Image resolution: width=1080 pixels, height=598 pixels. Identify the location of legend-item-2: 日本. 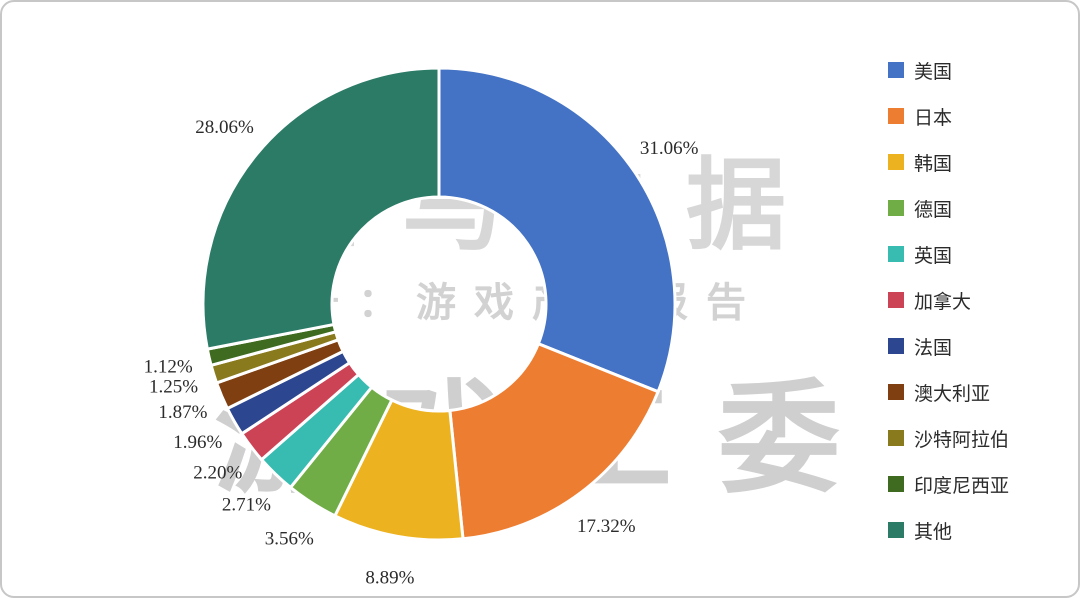
(948, 117).